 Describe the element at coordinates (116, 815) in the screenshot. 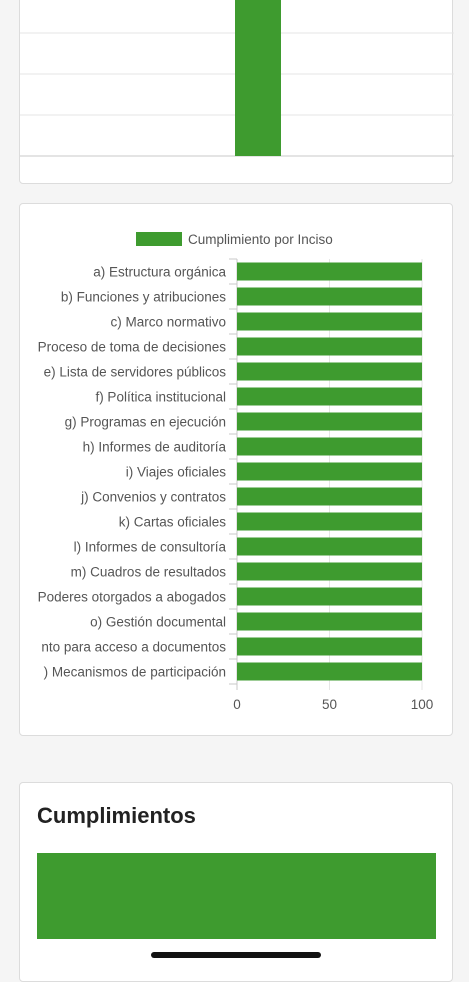

I see `cumplimientos-title: Cumplimientos` at that location.